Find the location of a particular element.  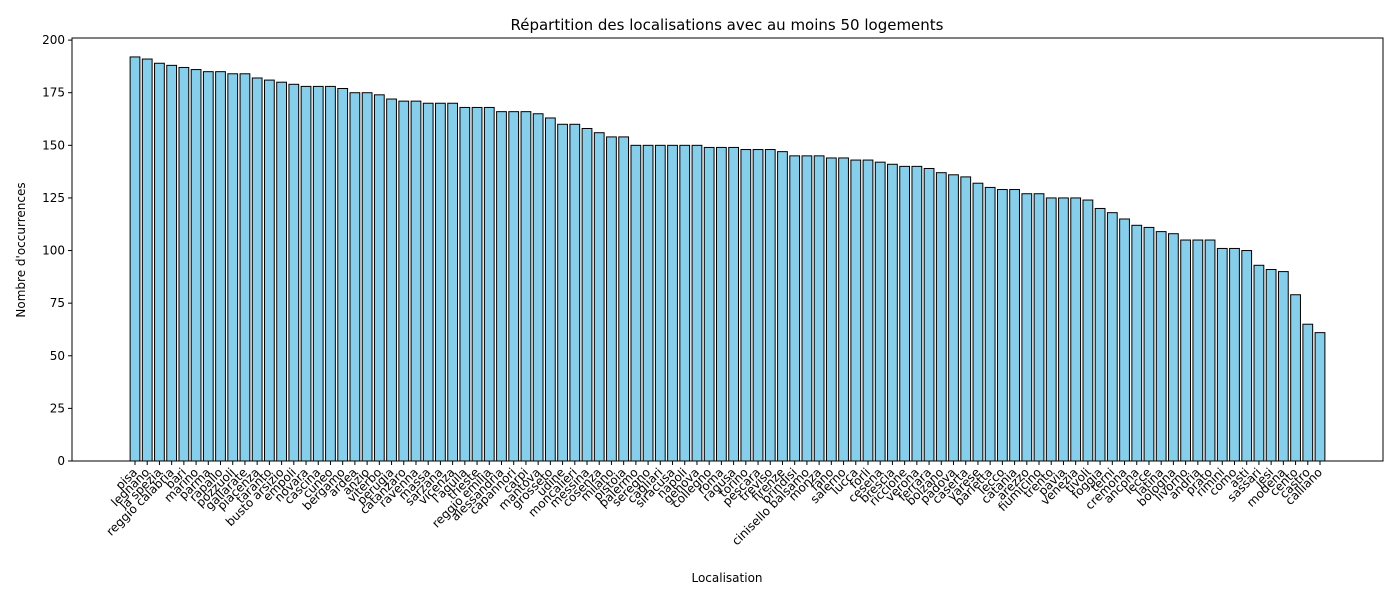

y-tick-label: 100 is located at coordinates (53, 251).